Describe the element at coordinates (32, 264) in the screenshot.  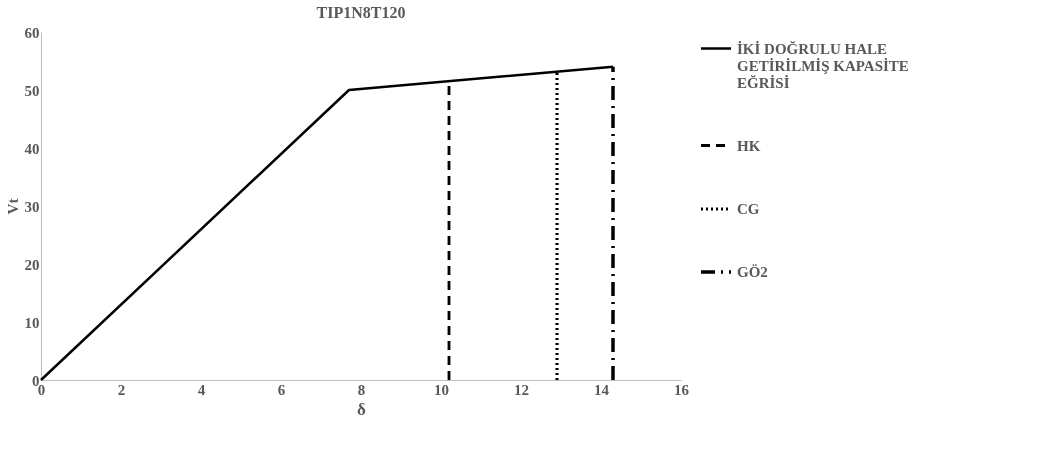
I see `y-tick-label: 20` at that location.